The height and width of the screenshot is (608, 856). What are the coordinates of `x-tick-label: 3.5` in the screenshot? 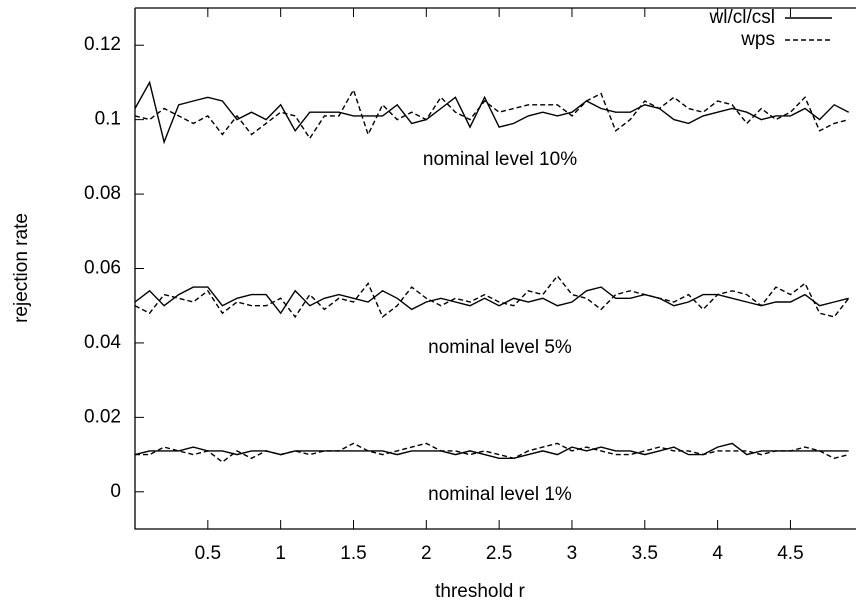 It's located at (645, 553).